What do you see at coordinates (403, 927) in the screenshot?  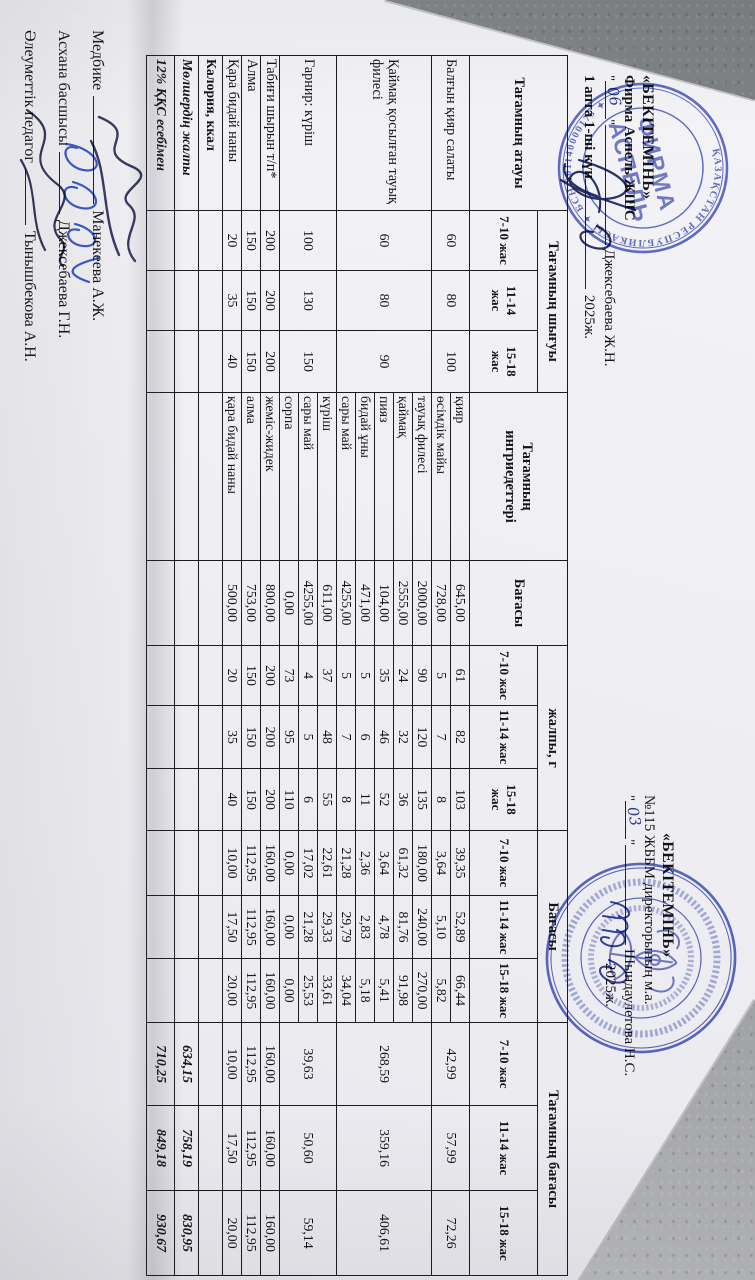 I see `cost-cell: 81,76` at bounding box center [403, 927].